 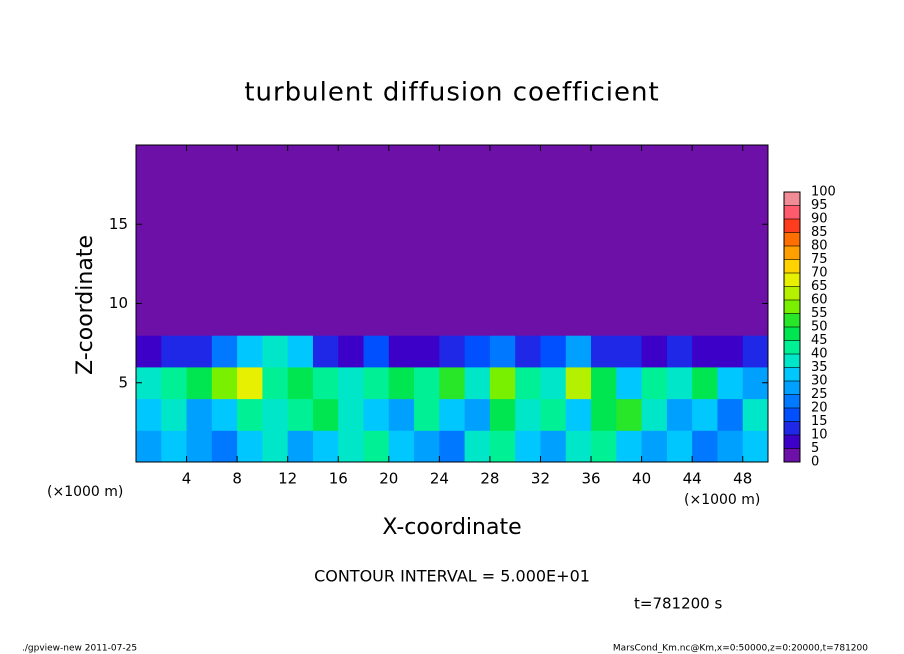 What do you see at coordinates (287, 479) in the screenshot?
I see `x-tick-label: 12` at bounding box center [287, 479].